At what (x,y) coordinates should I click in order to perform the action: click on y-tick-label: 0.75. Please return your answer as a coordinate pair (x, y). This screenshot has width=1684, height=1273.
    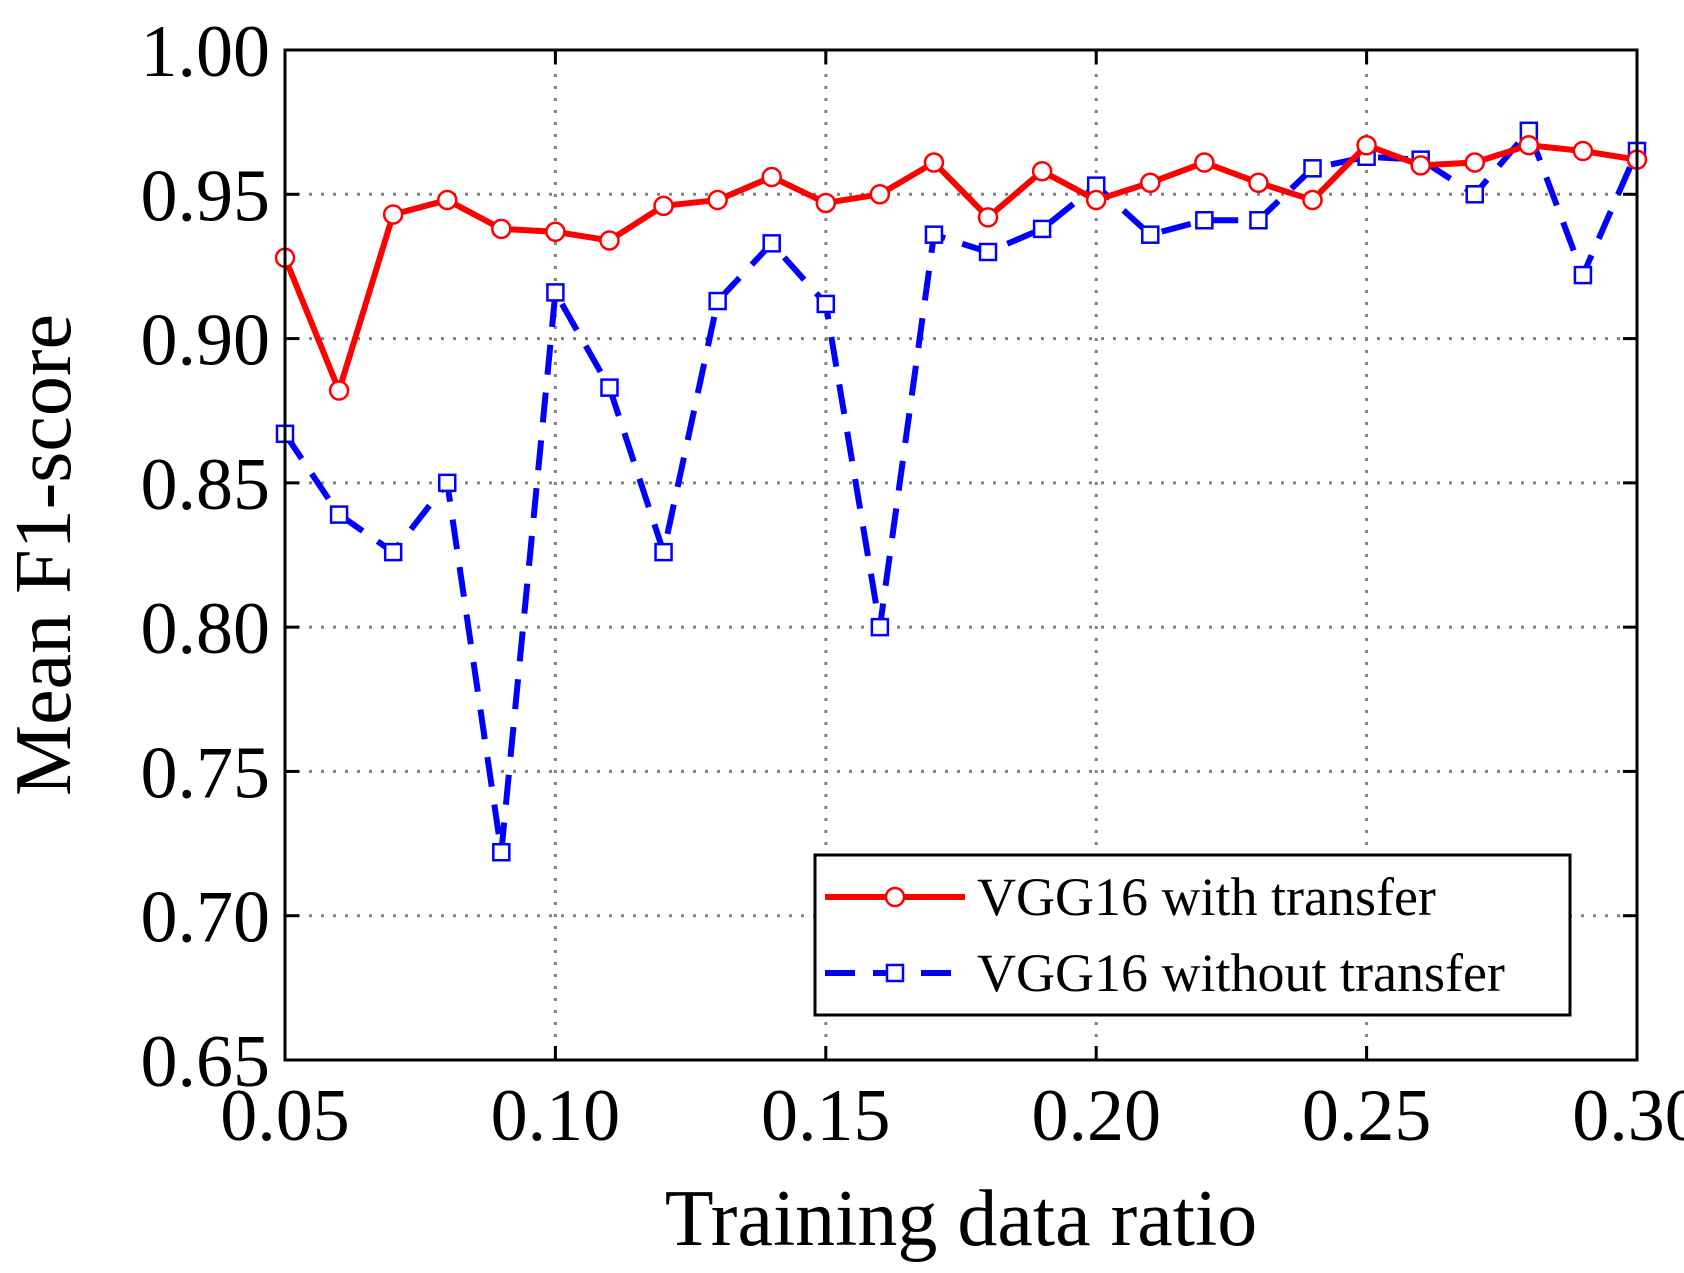
    Looking at the image, I should click on (206, 773).